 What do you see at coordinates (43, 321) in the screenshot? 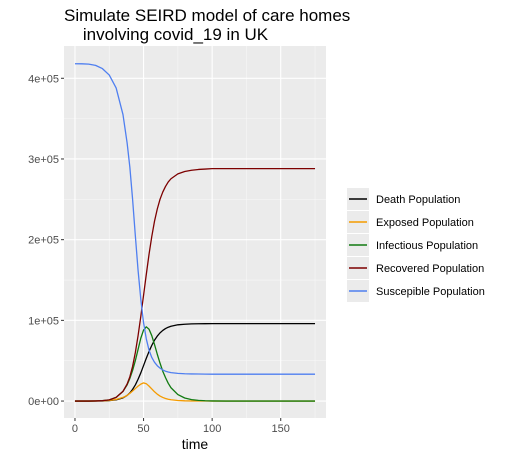
I see `y-tick-label: 1e+05` at bounding box center [43, 321].